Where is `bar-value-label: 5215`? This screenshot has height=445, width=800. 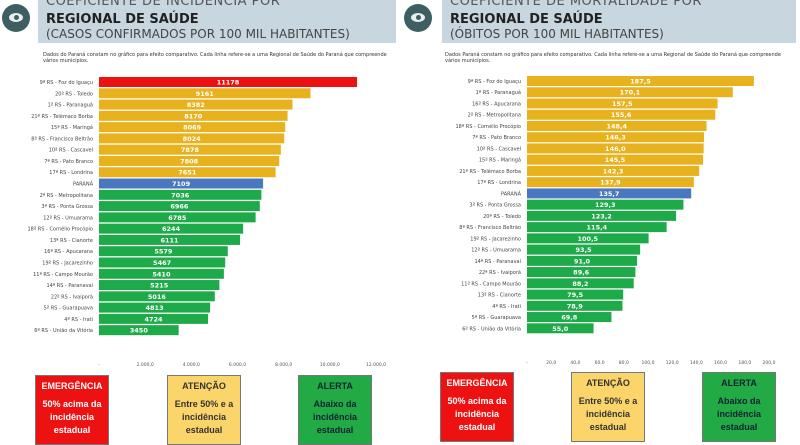
bar-value-label: 5215 is located at coordinates (159, 286).